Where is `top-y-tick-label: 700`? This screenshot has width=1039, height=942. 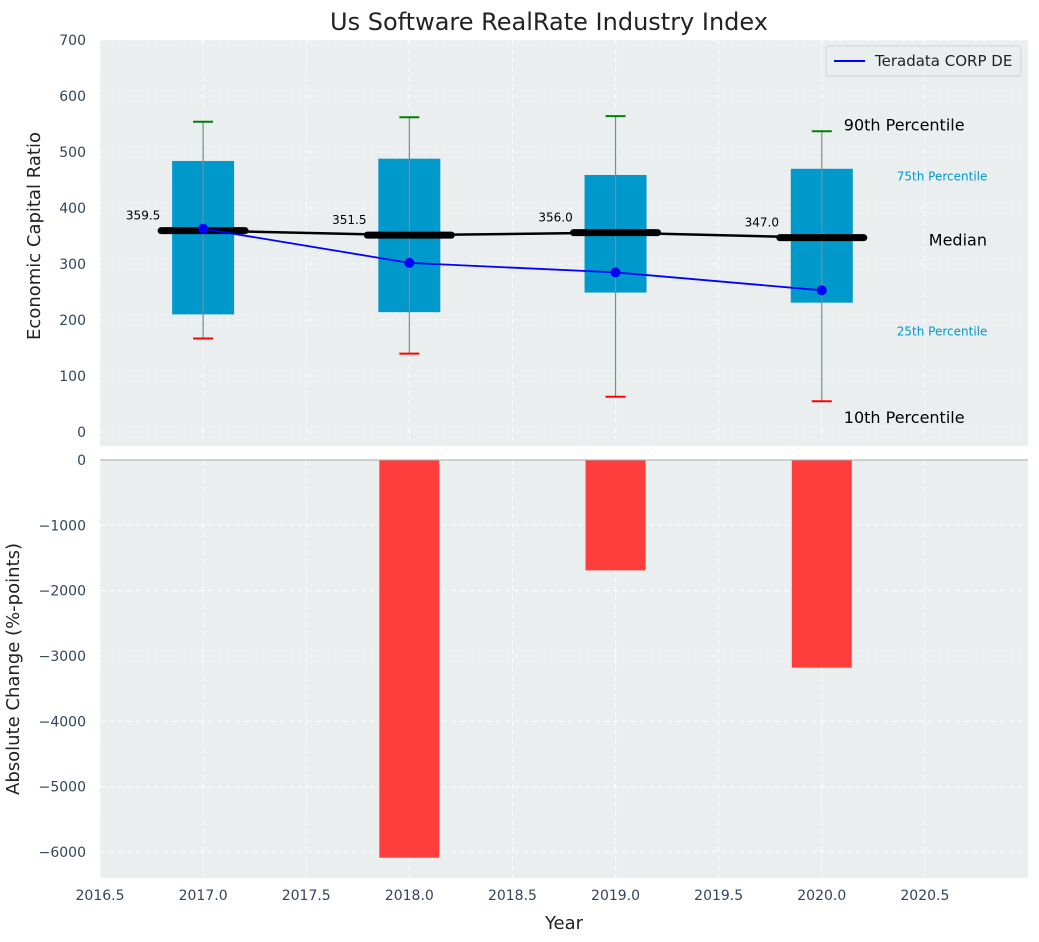 top-y-tick-label: 700 is located at coordinates (72, 41).